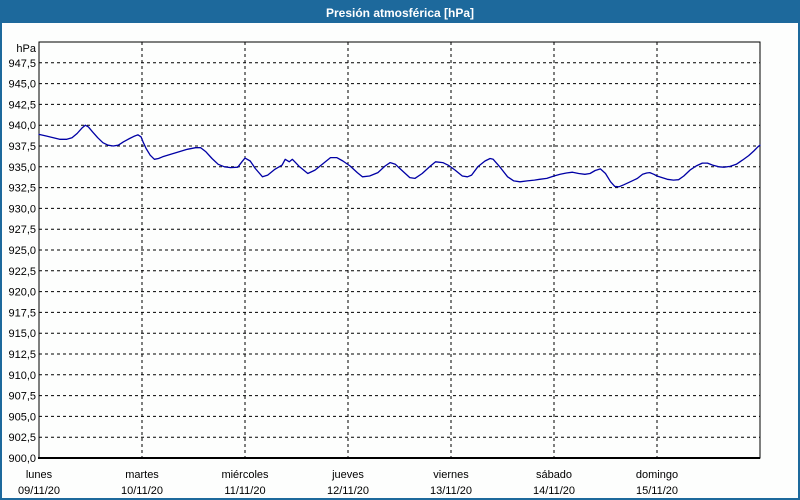 This screenshot has width=800, height=500. What do you see at coordinates (22, 376) in the screenshot?
I see `y-tick-label: 910,0` at bounding box center [22, 376].